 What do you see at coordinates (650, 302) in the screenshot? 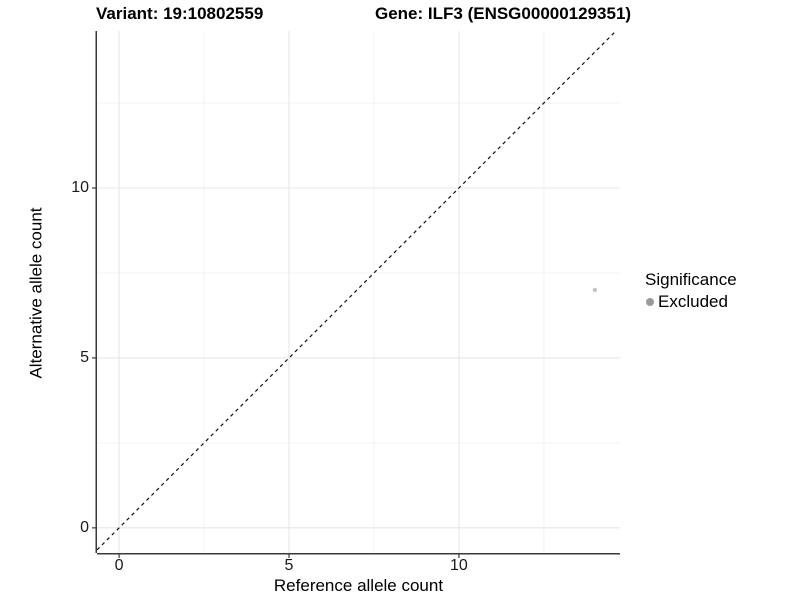
I see `excluded-point-icon` at bounding box center [650, 302].